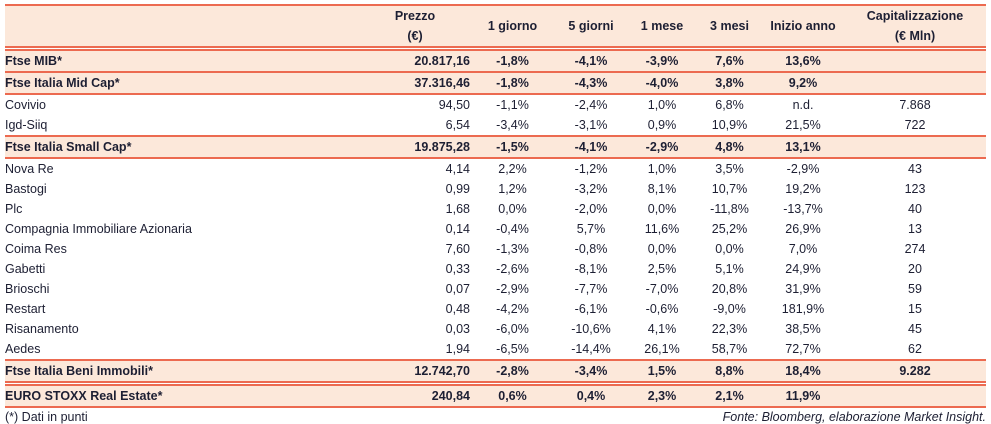  What do you see at coordinates (182, 396) in the screenshot?
I see `cell-name: EURO STOXX Real Estate*` at bounding box center [182, 396].